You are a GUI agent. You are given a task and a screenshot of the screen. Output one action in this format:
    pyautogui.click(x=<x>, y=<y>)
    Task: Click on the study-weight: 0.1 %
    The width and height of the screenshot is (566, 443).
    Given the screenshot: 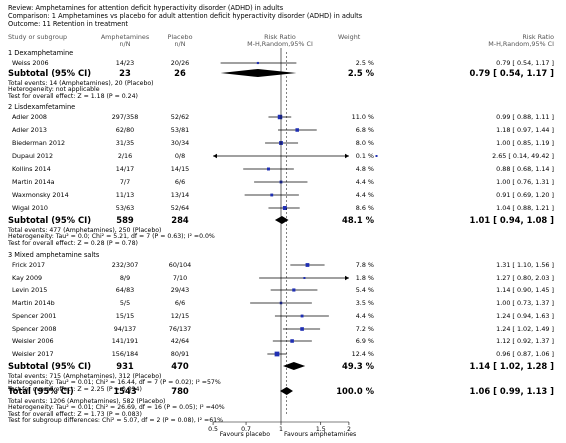 What is the action you would take?
    pyautogui.click(x=364, y=156)
    